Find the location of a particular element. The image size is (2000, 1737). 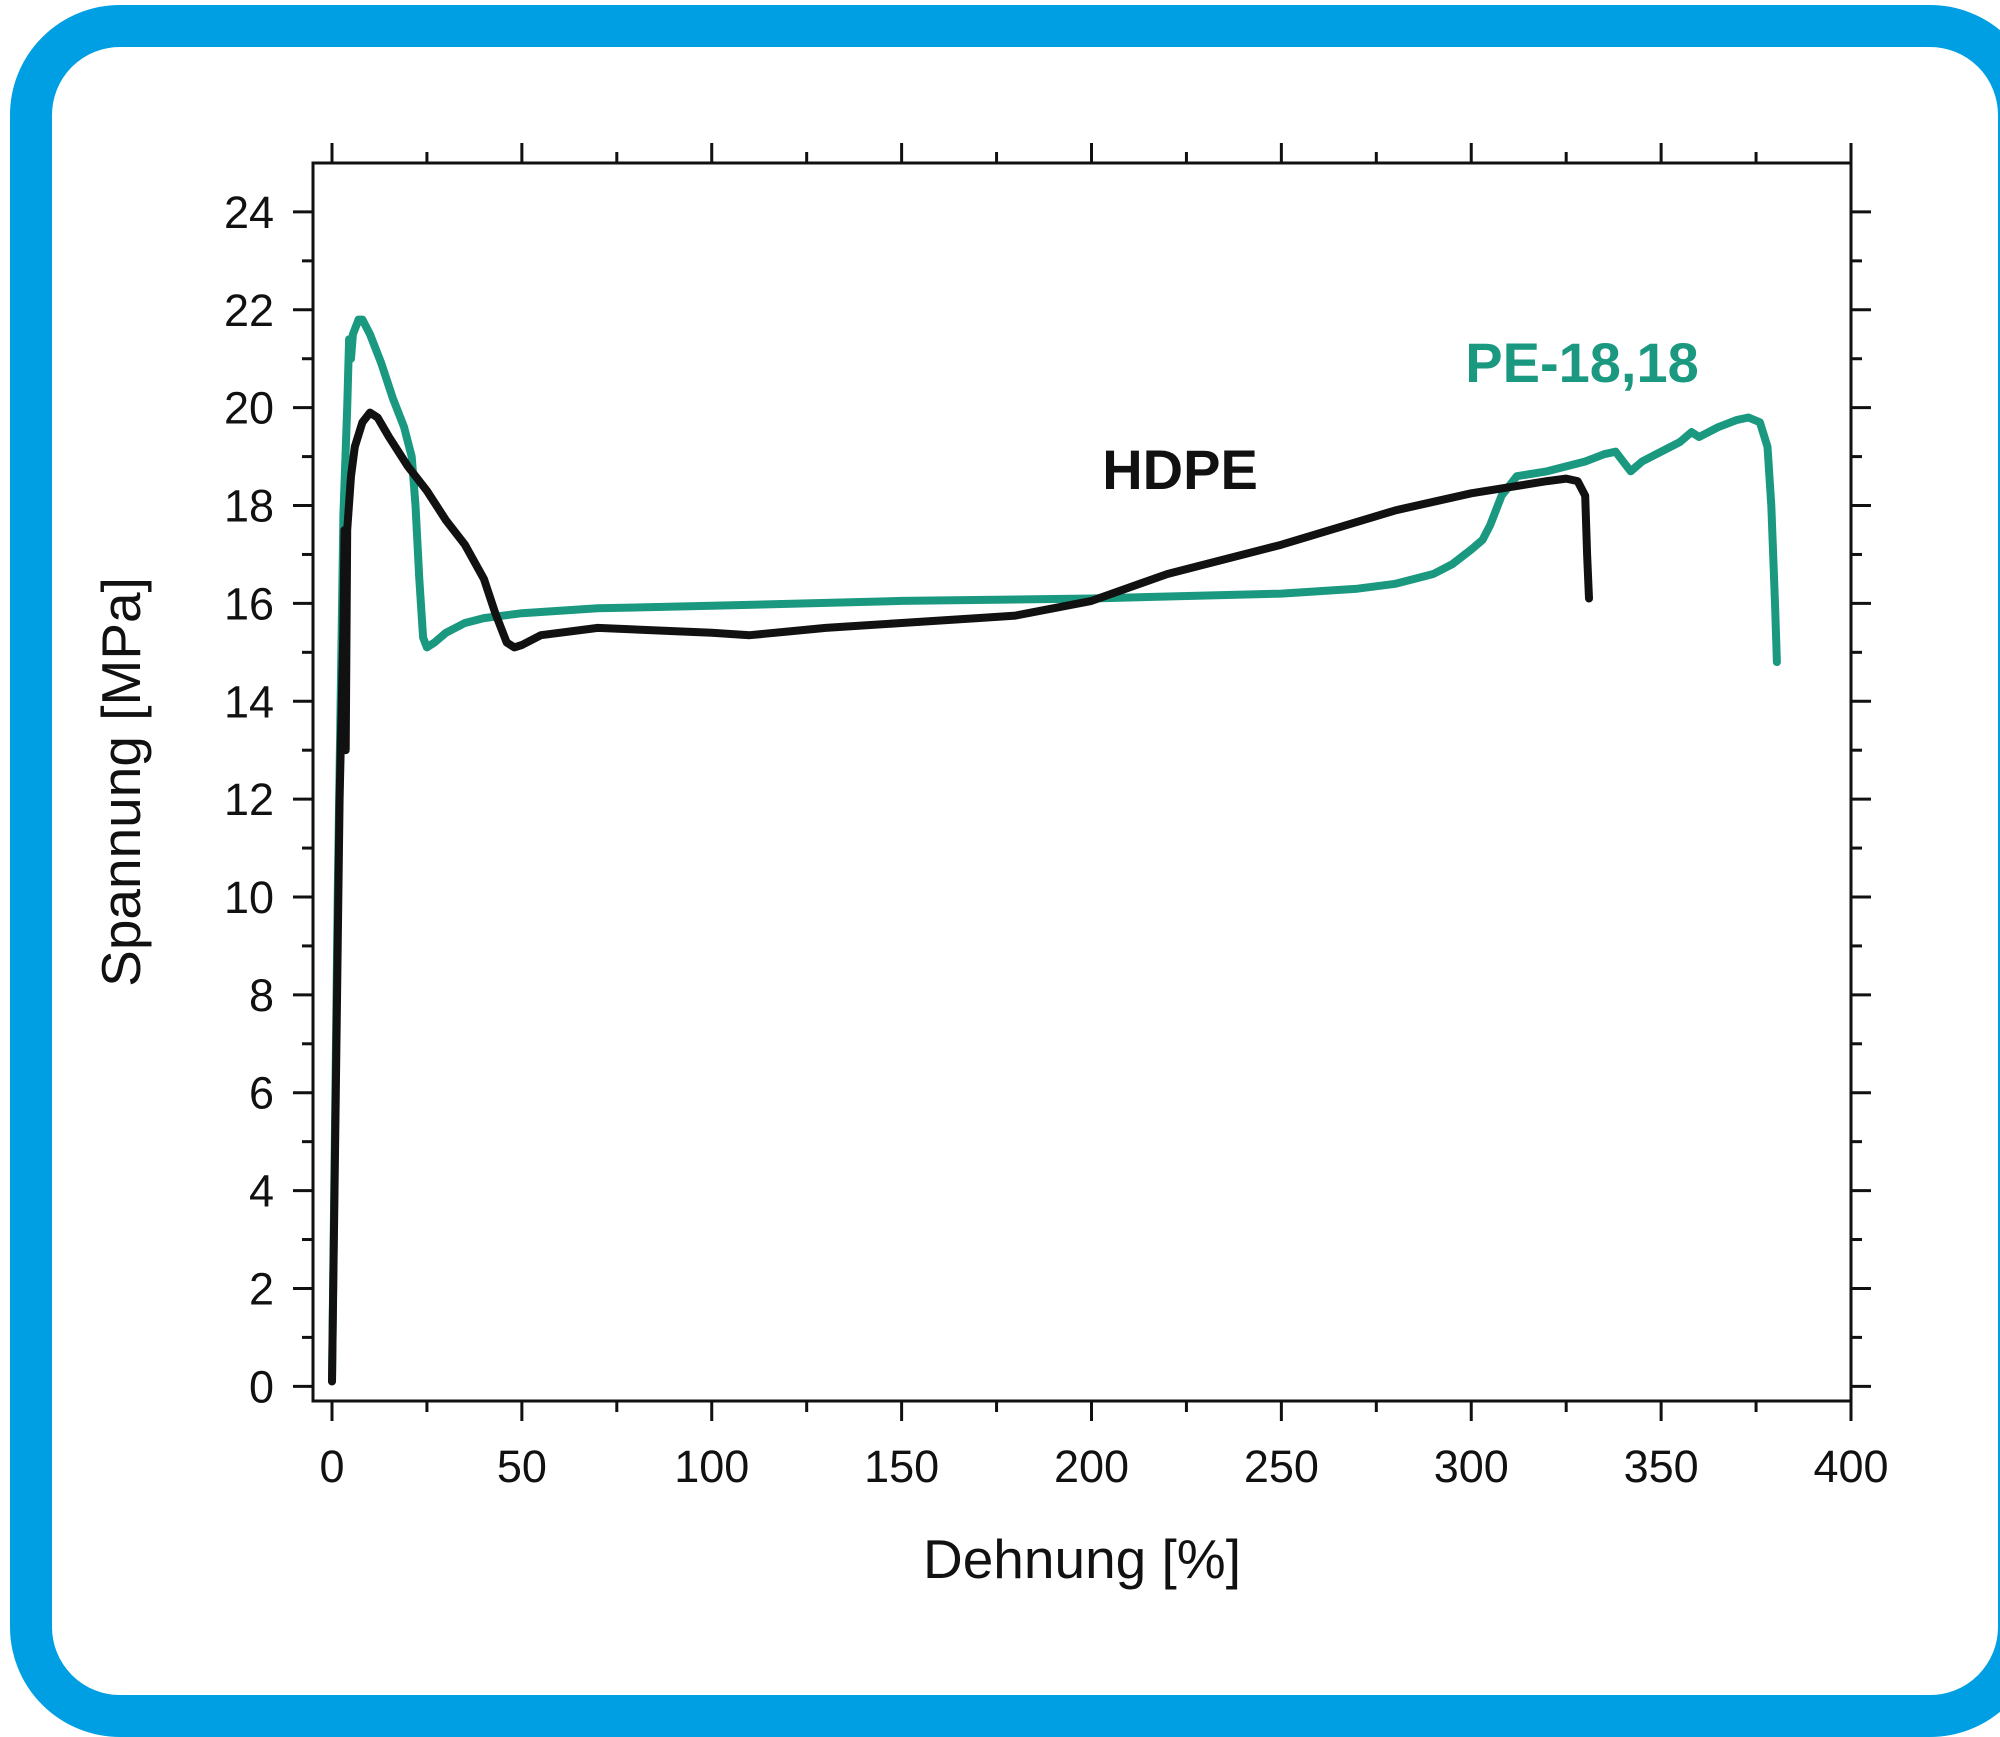

x-tick-label: 400 is located at coordinates (1850, 1466).